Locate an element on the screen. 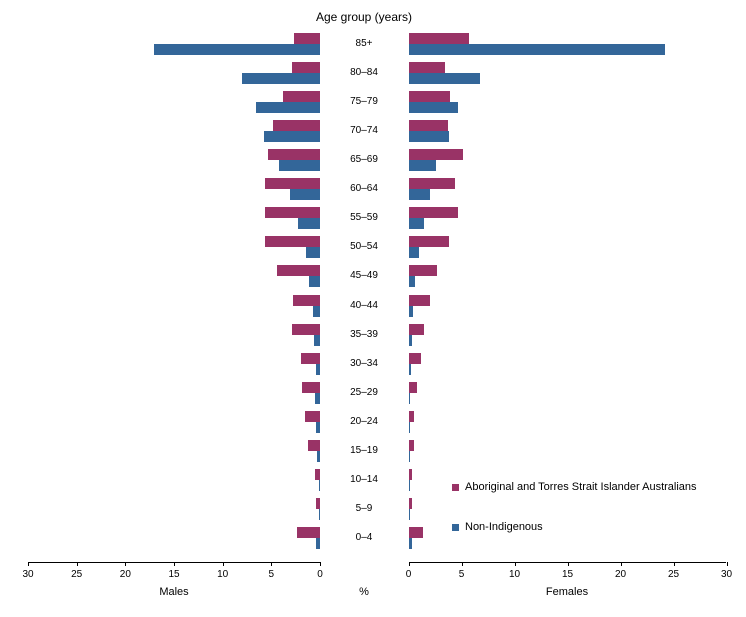 The image size is (746, 617). bar-males-indigenous-30–34 is located at coordinates (310, 358).